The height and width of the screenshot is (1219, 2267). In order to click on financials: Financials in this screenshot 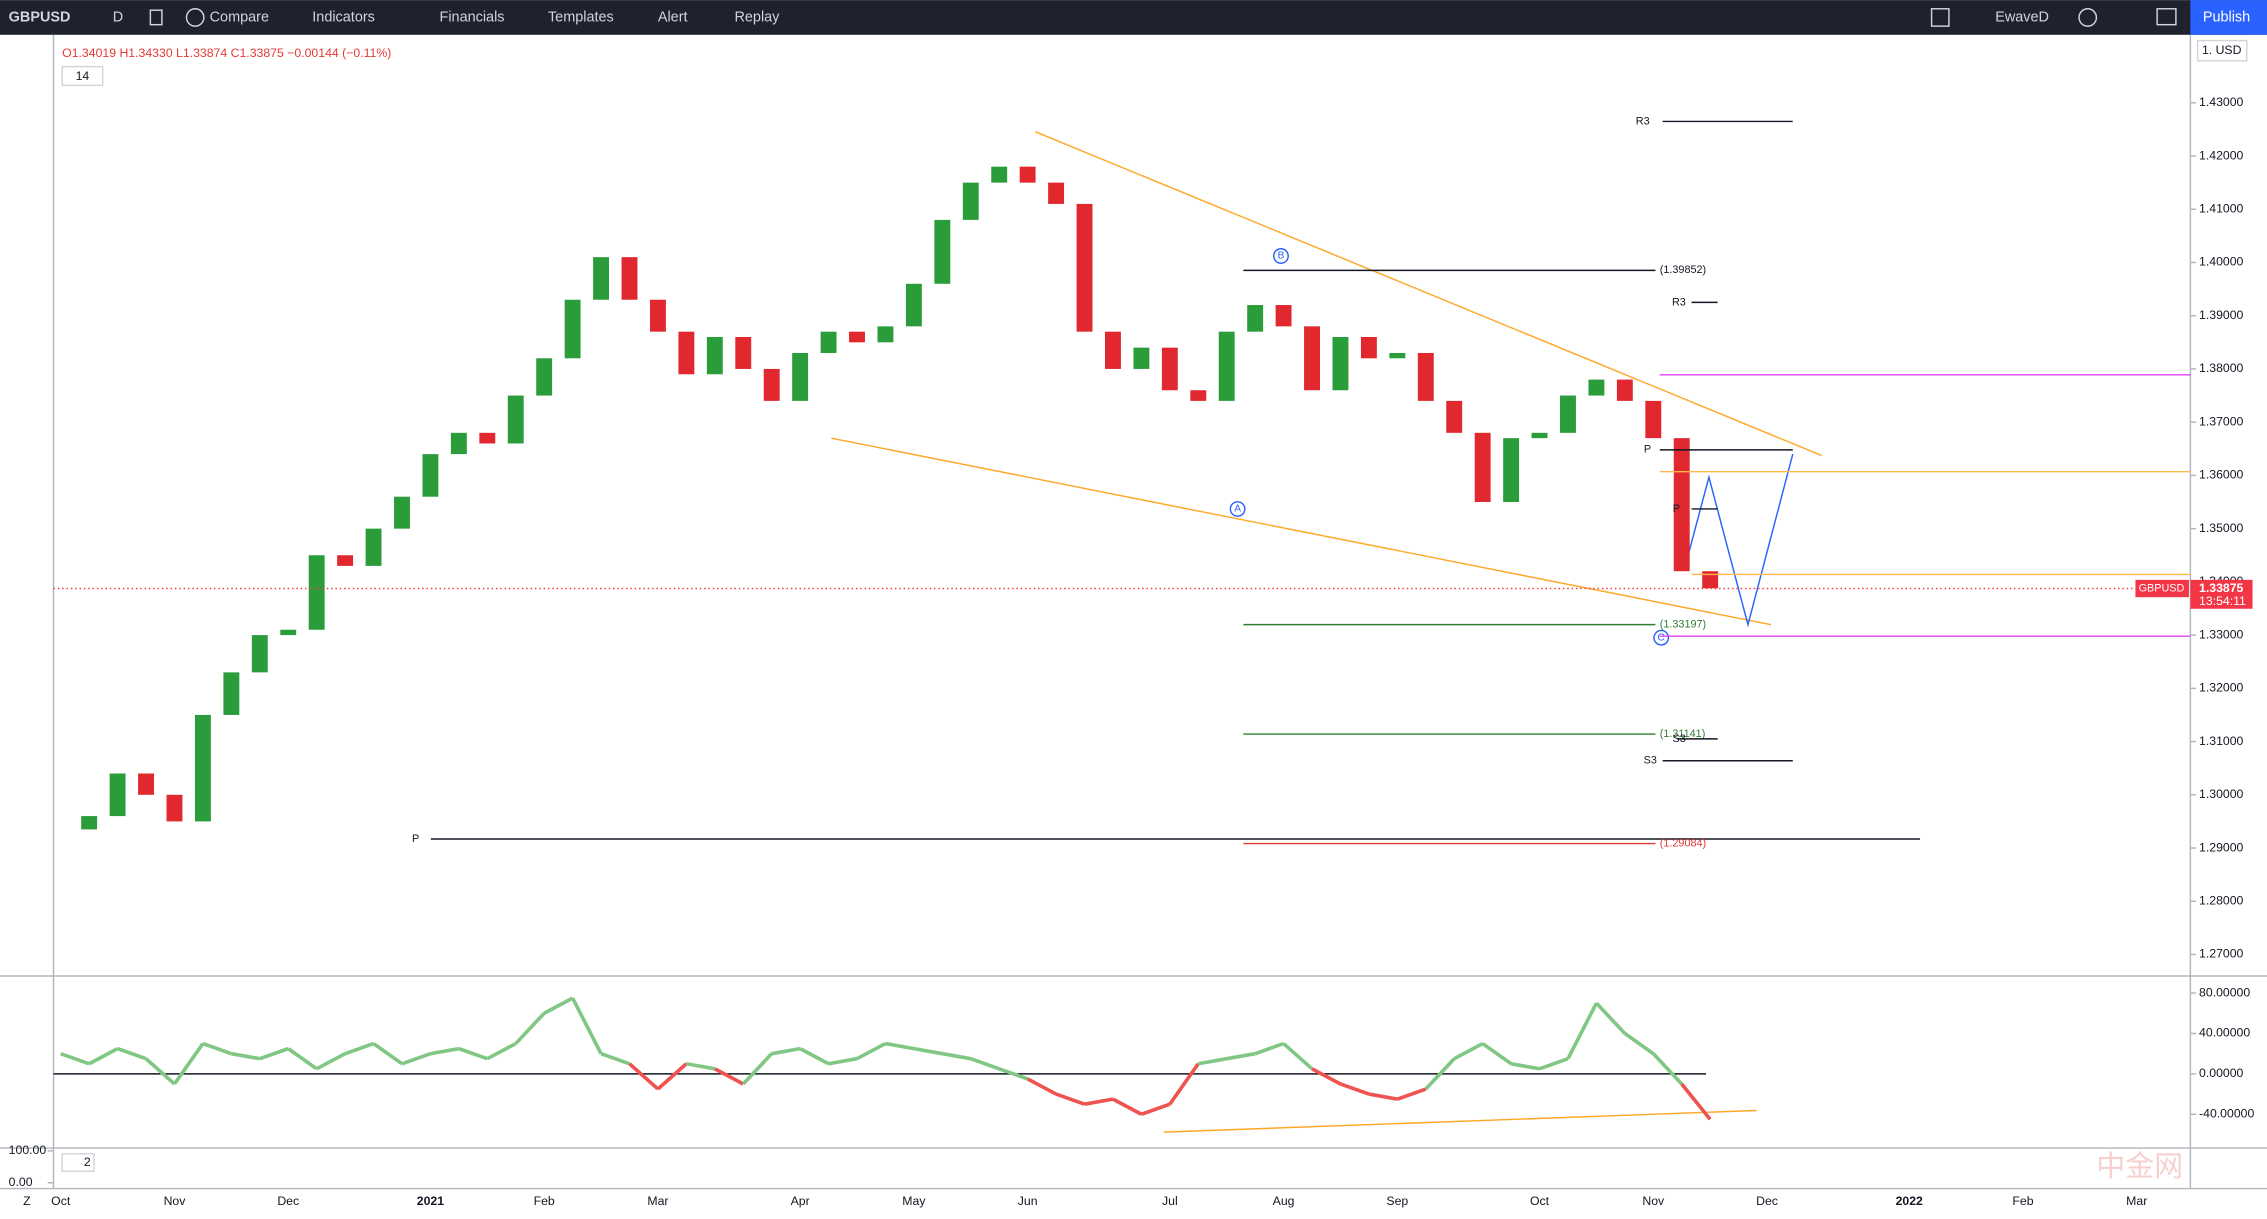, I will do `click(472, 17)`.